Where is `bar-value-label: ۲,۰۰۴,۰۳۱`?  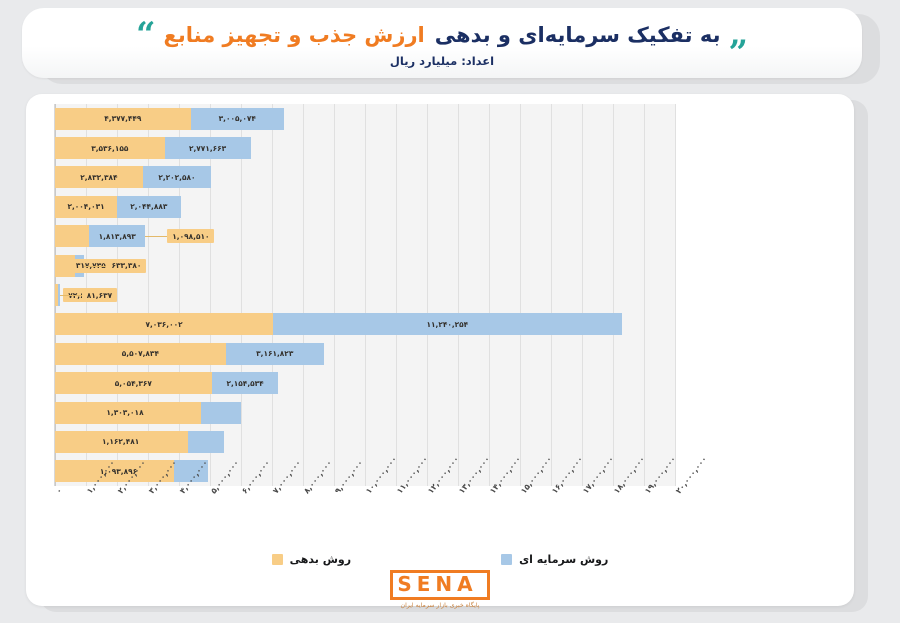 bar-value-label: ۲,۰۰۴,۰۳۱ is located at coordinates (86, 207).